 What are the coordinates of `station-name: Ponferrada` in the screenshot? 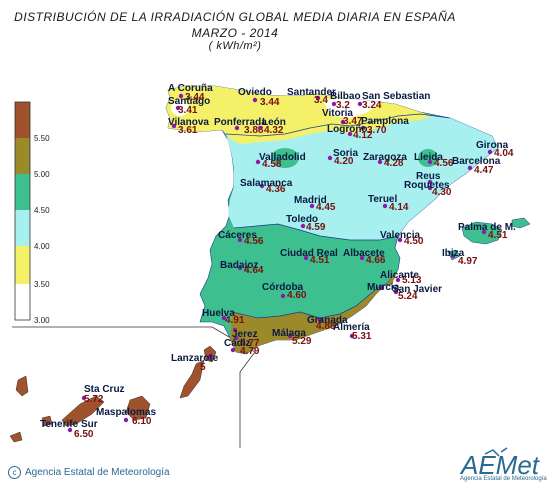 It's located at (240, 122).